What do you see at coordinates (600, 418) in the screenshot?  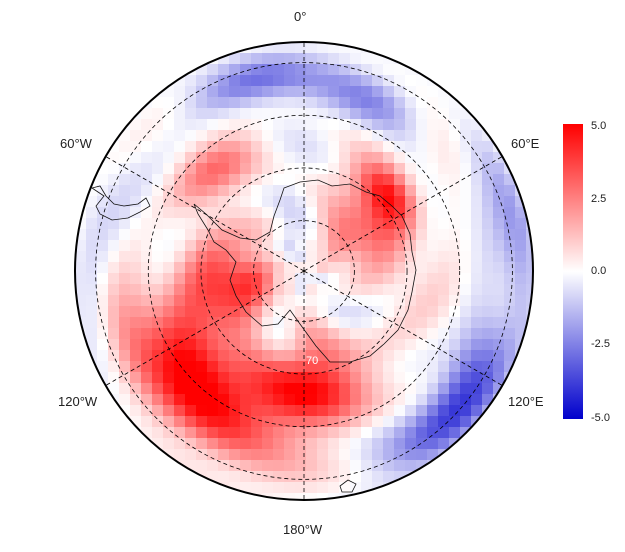 I see `colorbar-tick-label: -5.0` at bounding box center [600, 418].